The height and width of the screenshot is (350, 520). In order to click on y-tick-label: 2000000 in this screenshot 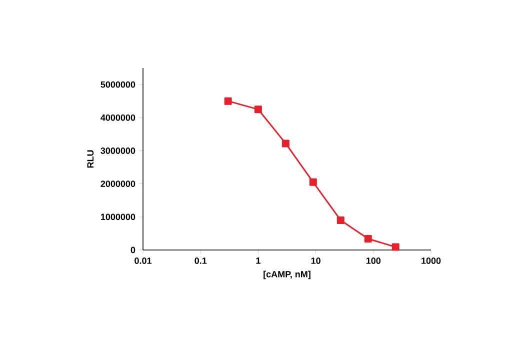, I will do `click(118, 183)`.